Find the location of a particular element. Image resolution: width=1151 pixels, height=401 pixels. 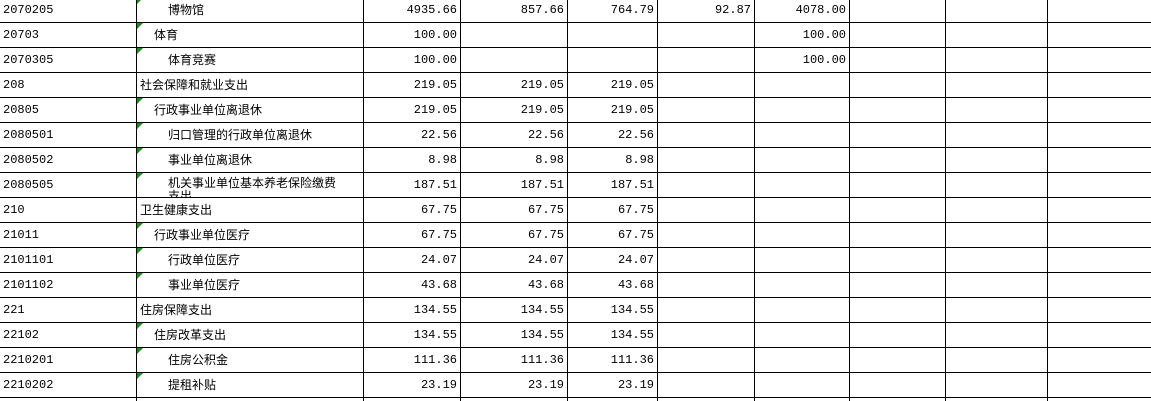

name-cell: 体育竞赛 is located at coordinates (192, 60).